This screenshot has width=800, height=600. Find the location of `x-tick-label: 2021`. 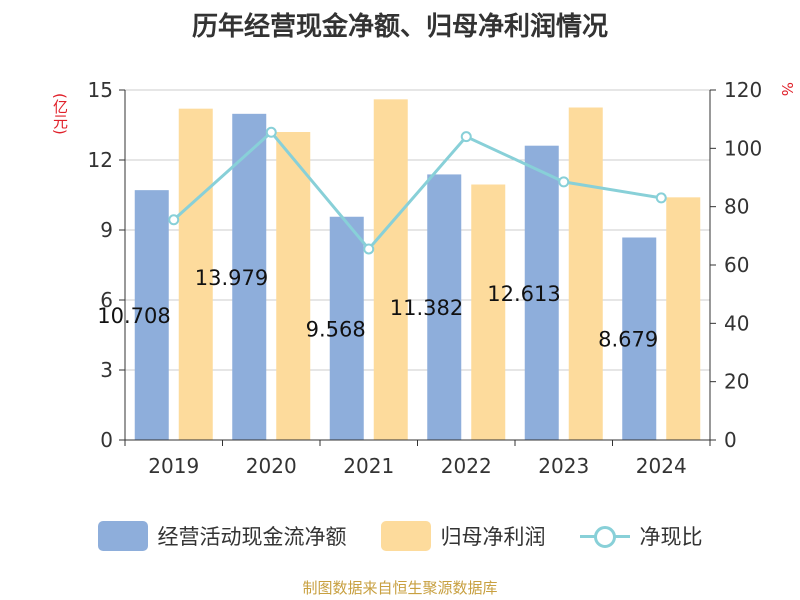

x-tick-label: 2021 is located at coordinates (368, 466).